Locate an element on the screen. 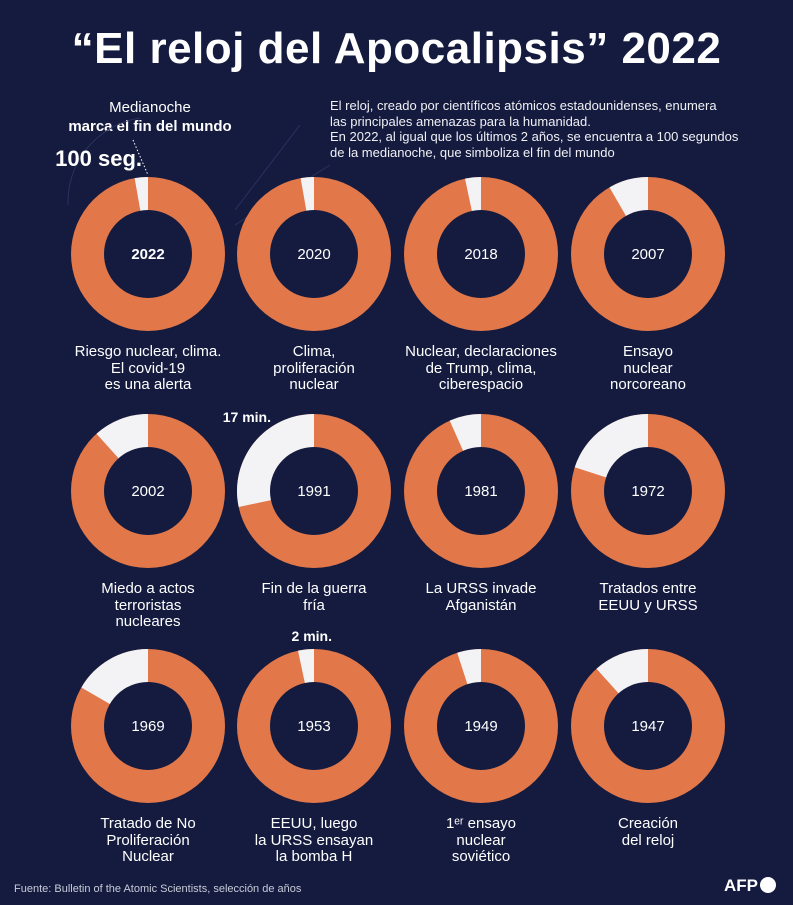 The width and height of the screenshot is (793, 905). caption-line: Creación is located at coordinates (648, 823).